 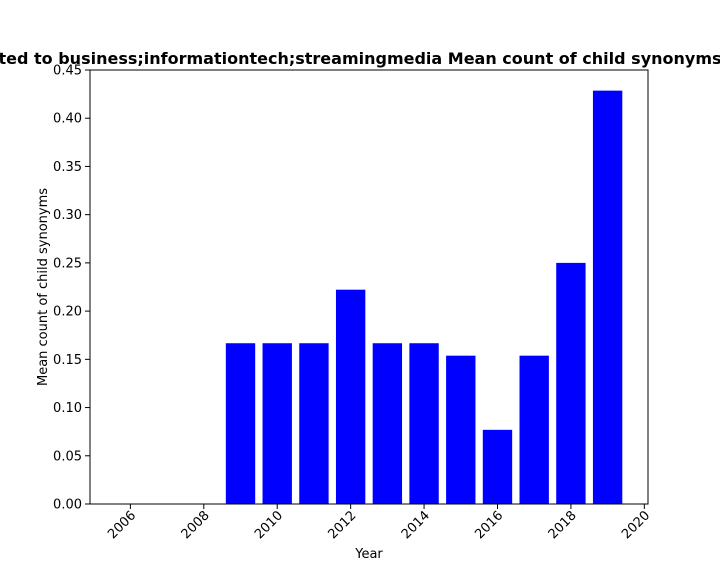 What do you see at coordinates (636, 525) in the screenshot?
I see `x-tick-label: 2020` at bounding box center [636, 525].